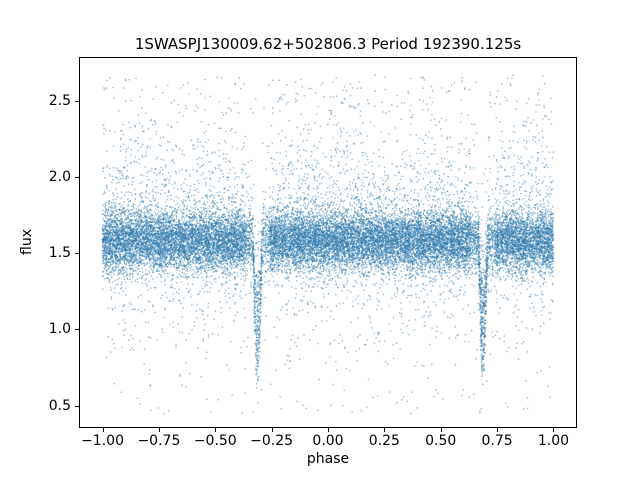  I want to click on y-tick-label: 1.5, so click(59, 253).